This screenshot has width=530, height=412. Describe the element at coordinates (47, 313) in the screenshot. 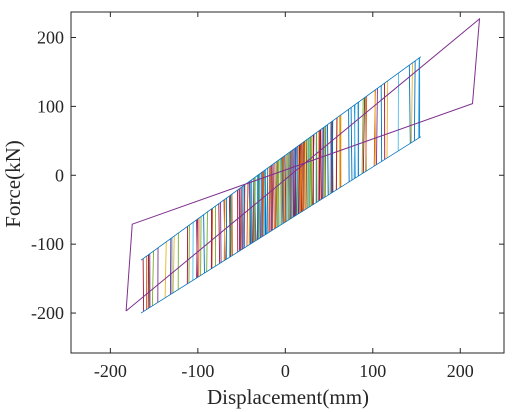

I see `y-tick-label: -200` at that location.